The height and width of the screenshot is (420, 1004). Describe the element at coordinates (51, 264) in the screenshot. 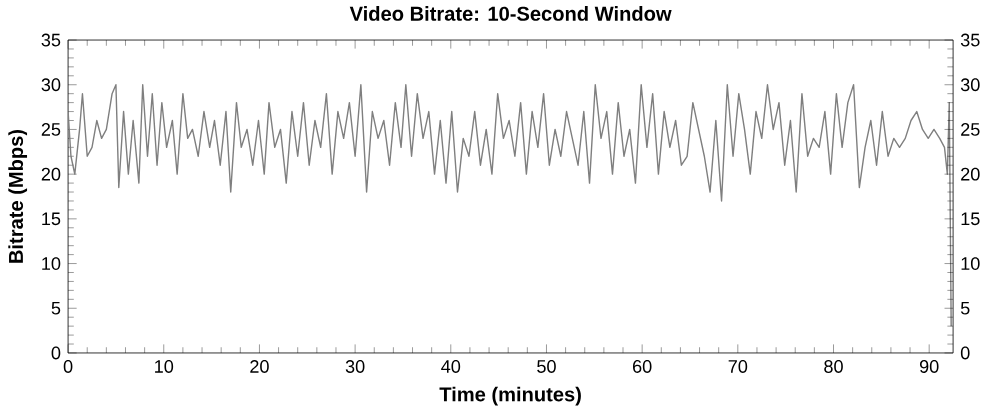

I see `y-tick-label: 10` at that location.